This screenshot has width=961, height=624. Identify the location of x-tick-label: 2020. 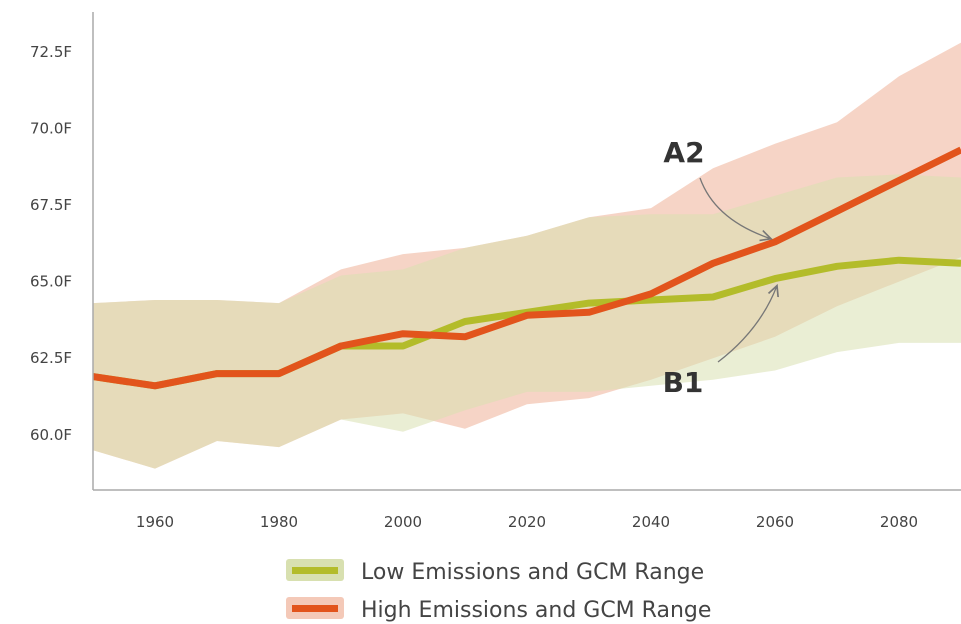
(527, 522).